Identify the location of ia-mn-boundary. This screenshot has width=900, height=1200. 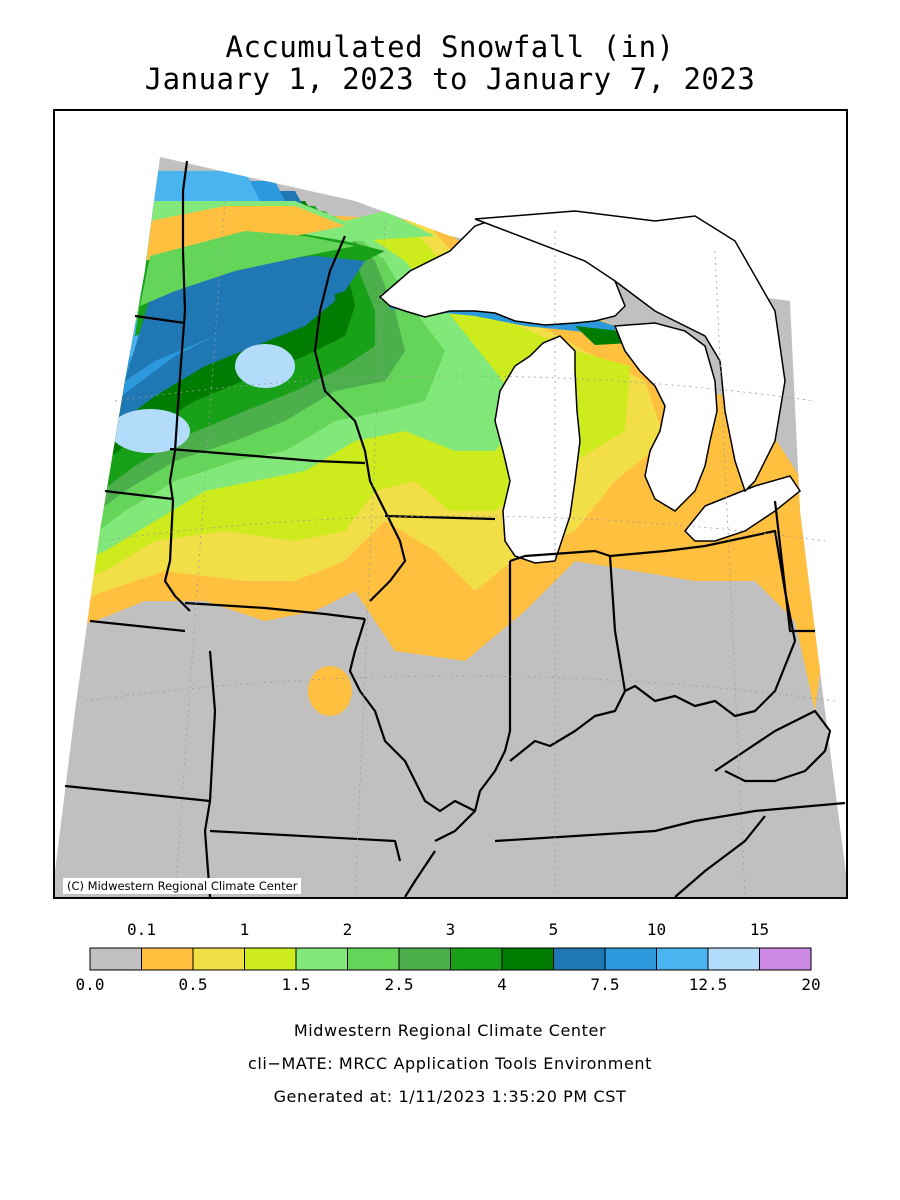
(267, 456).